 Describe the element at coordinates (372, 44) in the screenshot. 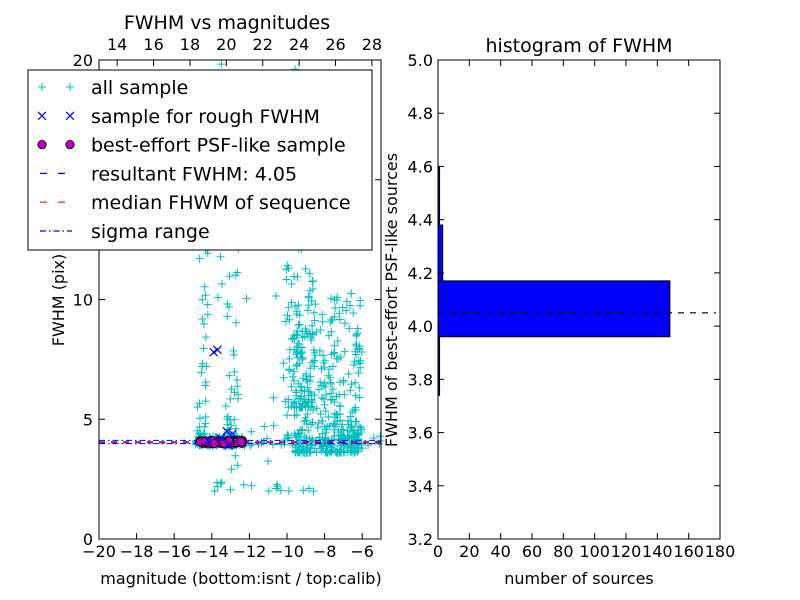

I see `scatter-top-tick-label: 28` at that location.